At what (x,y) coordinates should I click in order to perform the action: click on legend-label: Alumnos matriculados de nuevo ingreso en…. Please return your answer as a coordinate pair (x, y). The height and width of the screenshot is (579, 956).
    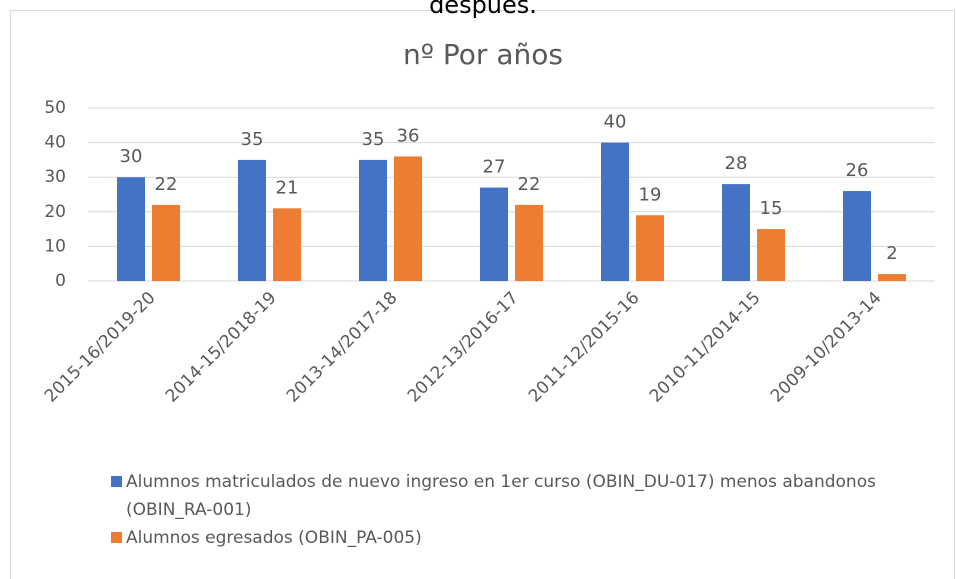
    Looking at the image, I should click on (501, 496).